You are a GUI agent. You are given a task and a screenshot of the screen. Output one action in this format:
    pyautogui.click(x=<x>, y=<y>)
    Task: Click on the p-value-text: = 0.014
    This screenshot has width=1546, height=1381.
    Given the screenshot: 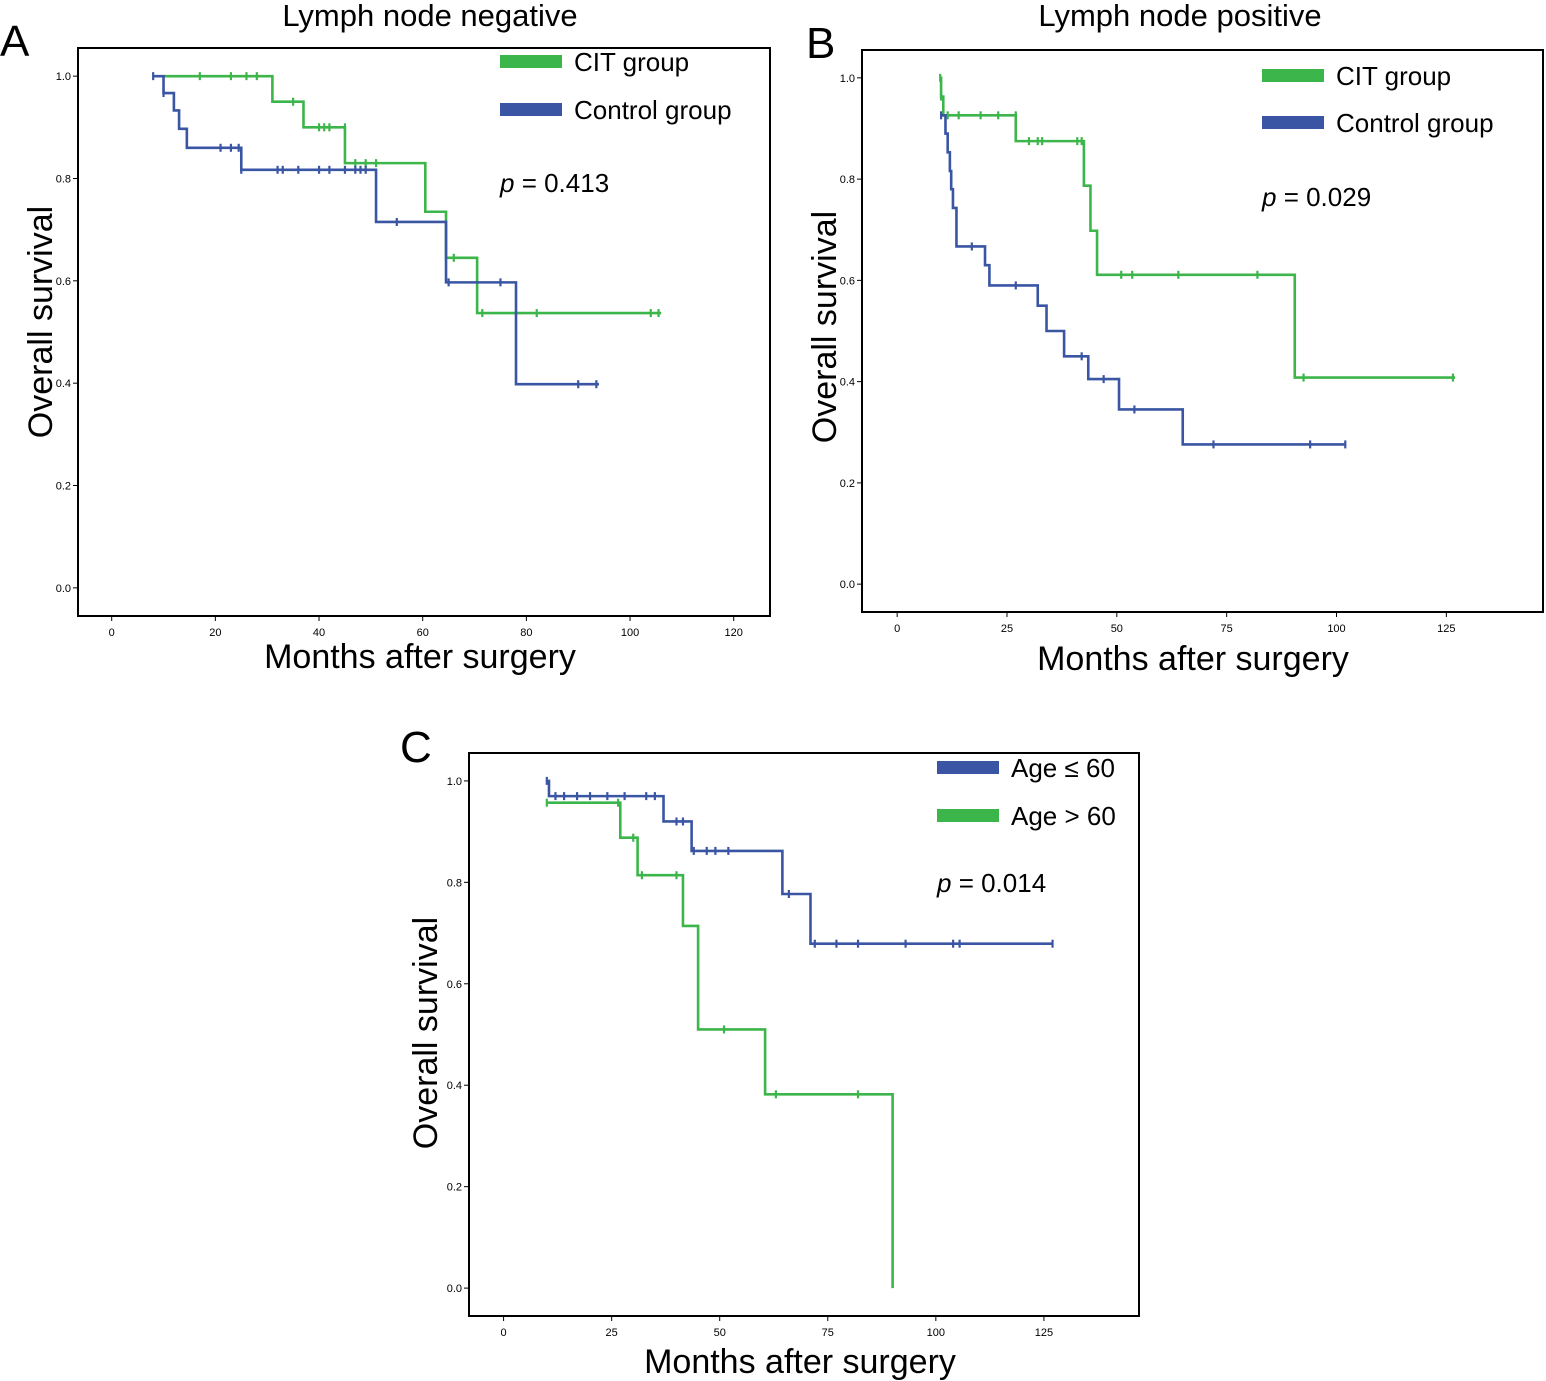 What is the action you would take?
    pyautogui.click(x=998, y=883)
    